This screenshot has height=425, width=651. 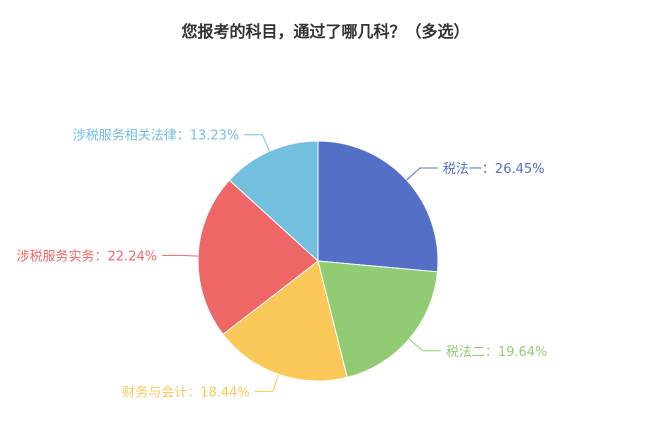 What do you see at coordinates (186, 392) in the screenshot?
I see `slice-label-2: 财务与会计：18.44%` at bounding box center [186, 392].